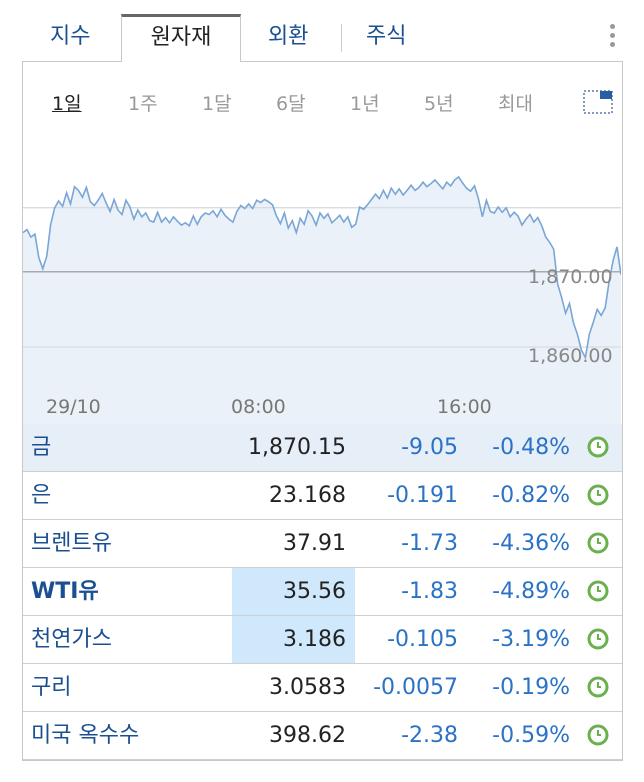  Describe the element at coordinates (598, 102) in the screenshot. I see `fullscreen-icon` at that location.